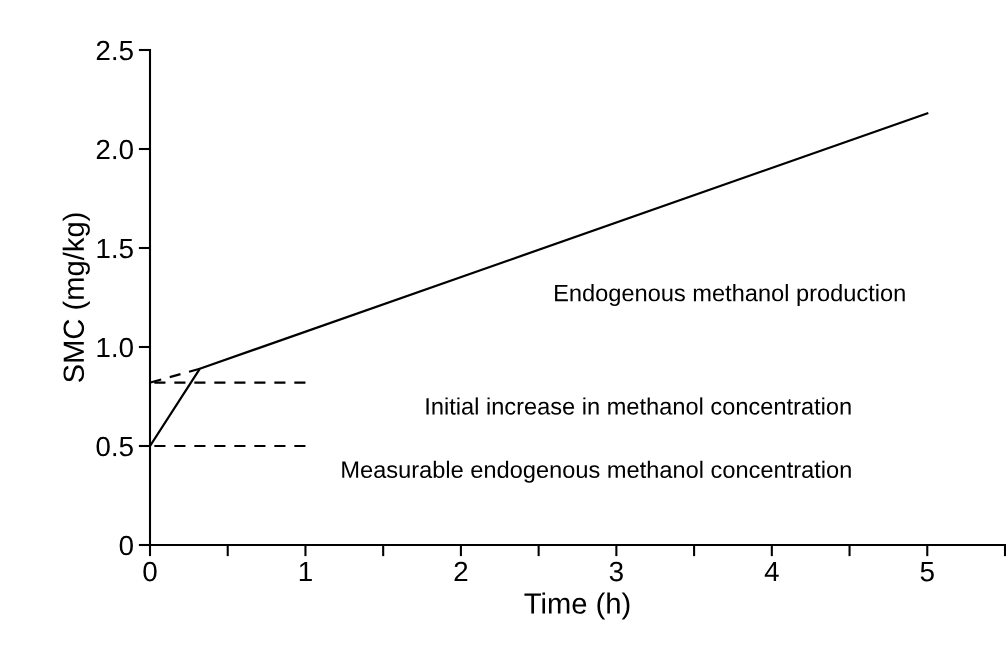  I want to click on x-tick-label: 5, so click(927, 571).